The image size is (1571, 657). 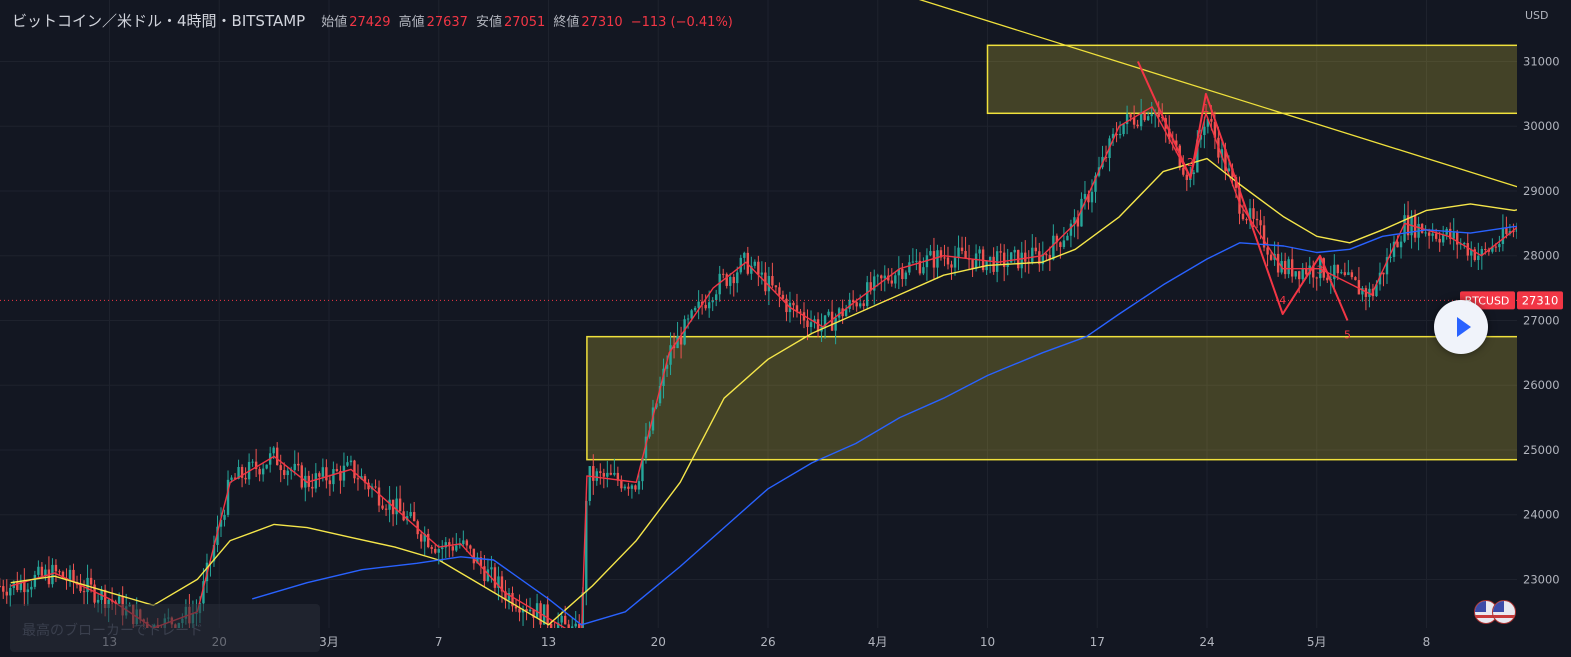 What do you see at coordinates (165, 628) in the screenshot?
I see `broker-banner: 最高のブローカーでトレード` at bounding box center [165, 628].